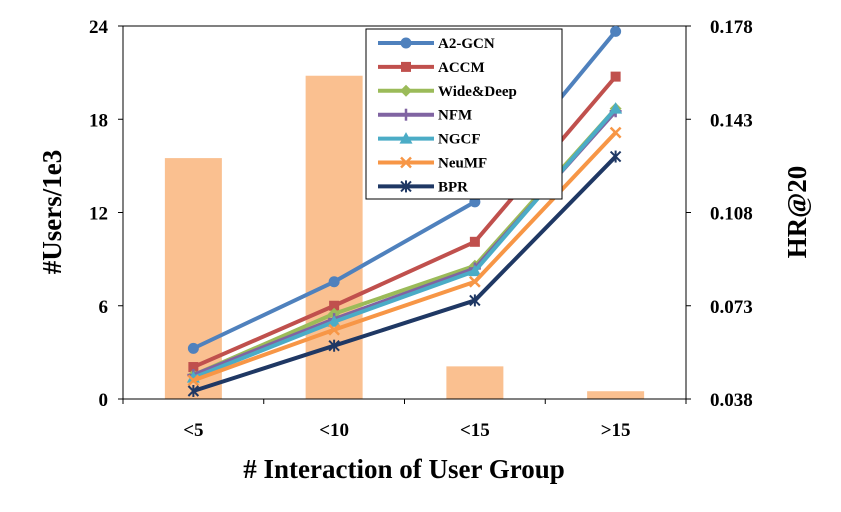 Image resolution: width=841 pixels, height=512 pixels. What do you see at coordinates (455, 116) in the screenshot?
I see `legend-label: NFM` at bounding box center [455, 116].